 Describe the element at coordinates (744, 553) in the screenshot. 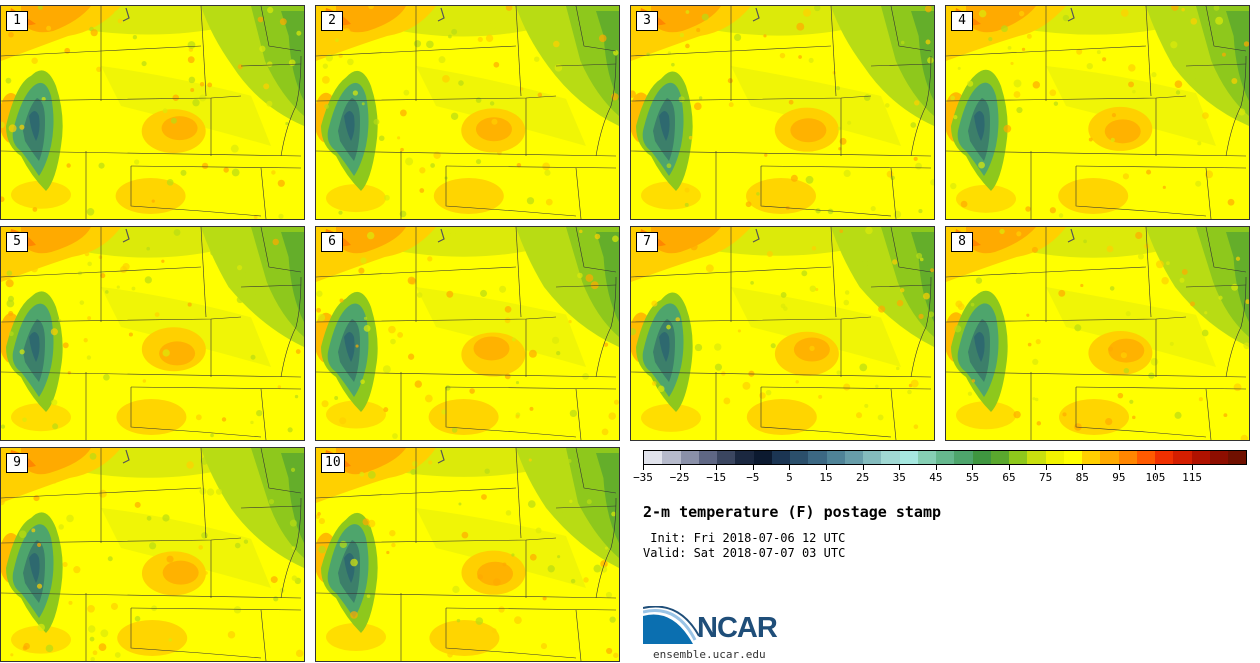

I see `valid-time: Valid: Sat 2018-07-07 03 UTC` at that location.